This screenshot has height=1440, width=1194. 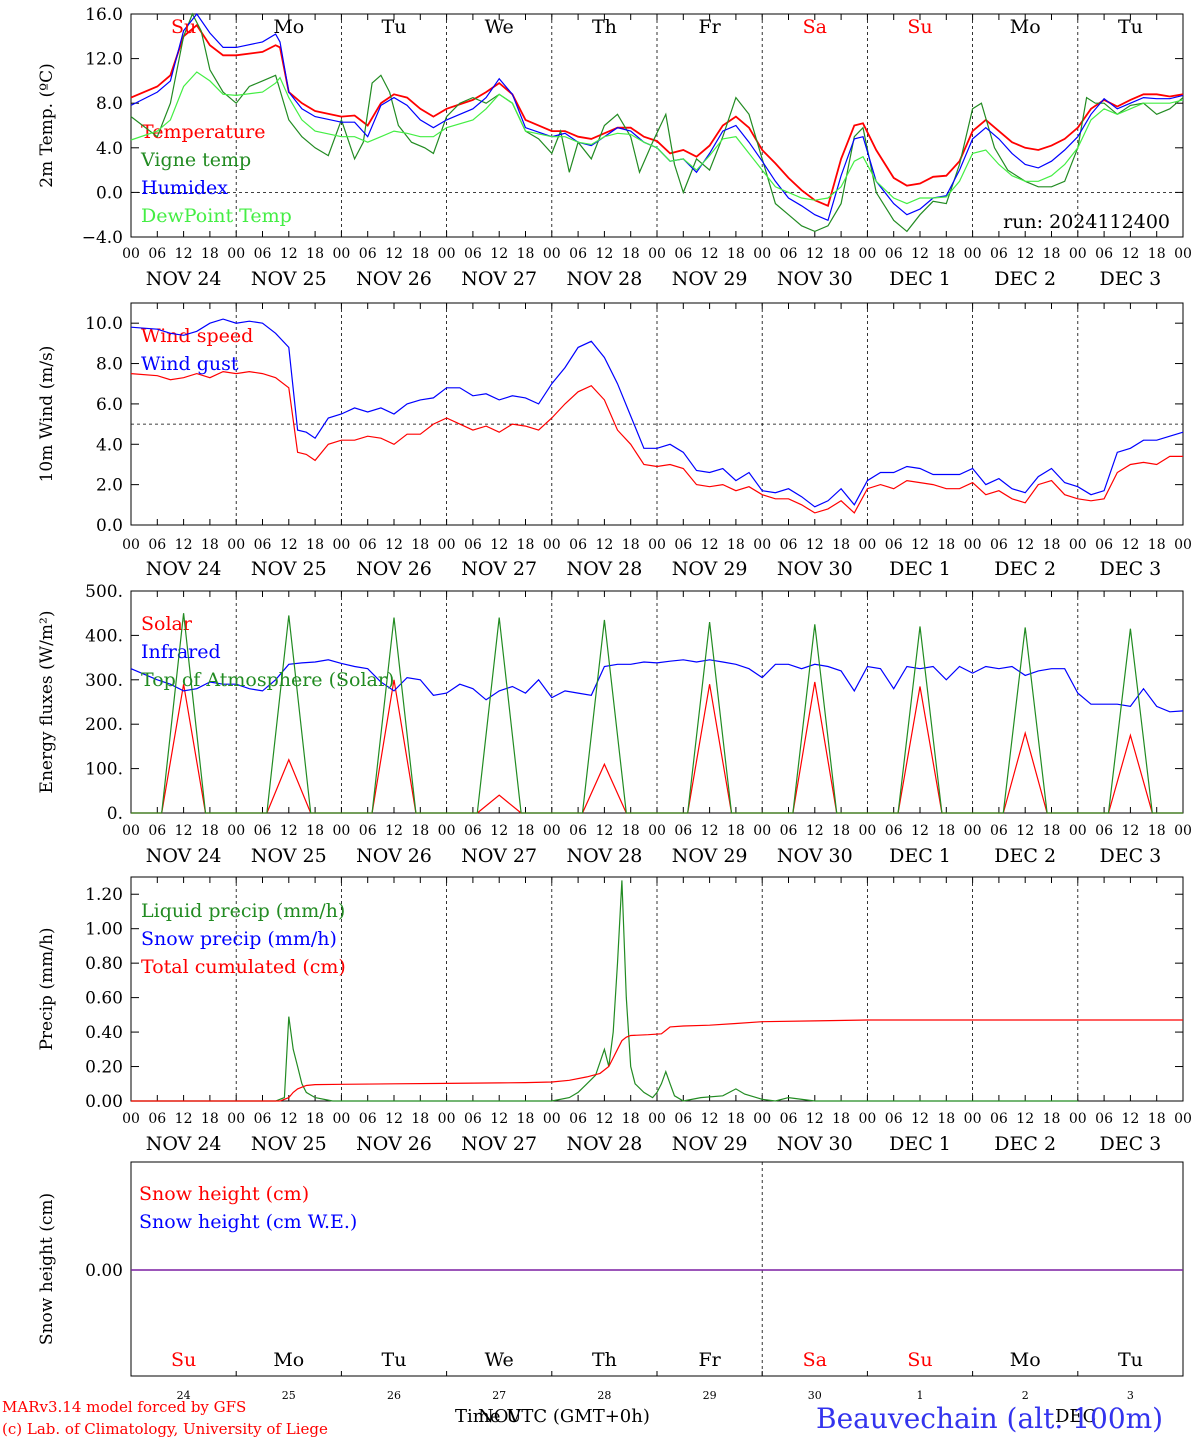 What do you see at coordinates (289, 279) in the screenshot?
I see `day-label: NOV 25` at bounding box center [289, 279].